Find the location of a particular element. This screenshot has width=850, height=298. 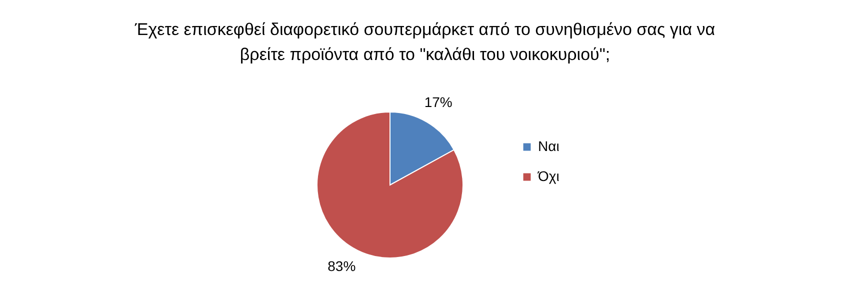

chart-title: Έχετε επισκεφθεί διαφορετικό σουπερμάρκετ από το συνηθισμένο σας για να βρείτε προϊόντα από το "καλάθι του νοικοκυριού"; is located at coordinates (425, 42).